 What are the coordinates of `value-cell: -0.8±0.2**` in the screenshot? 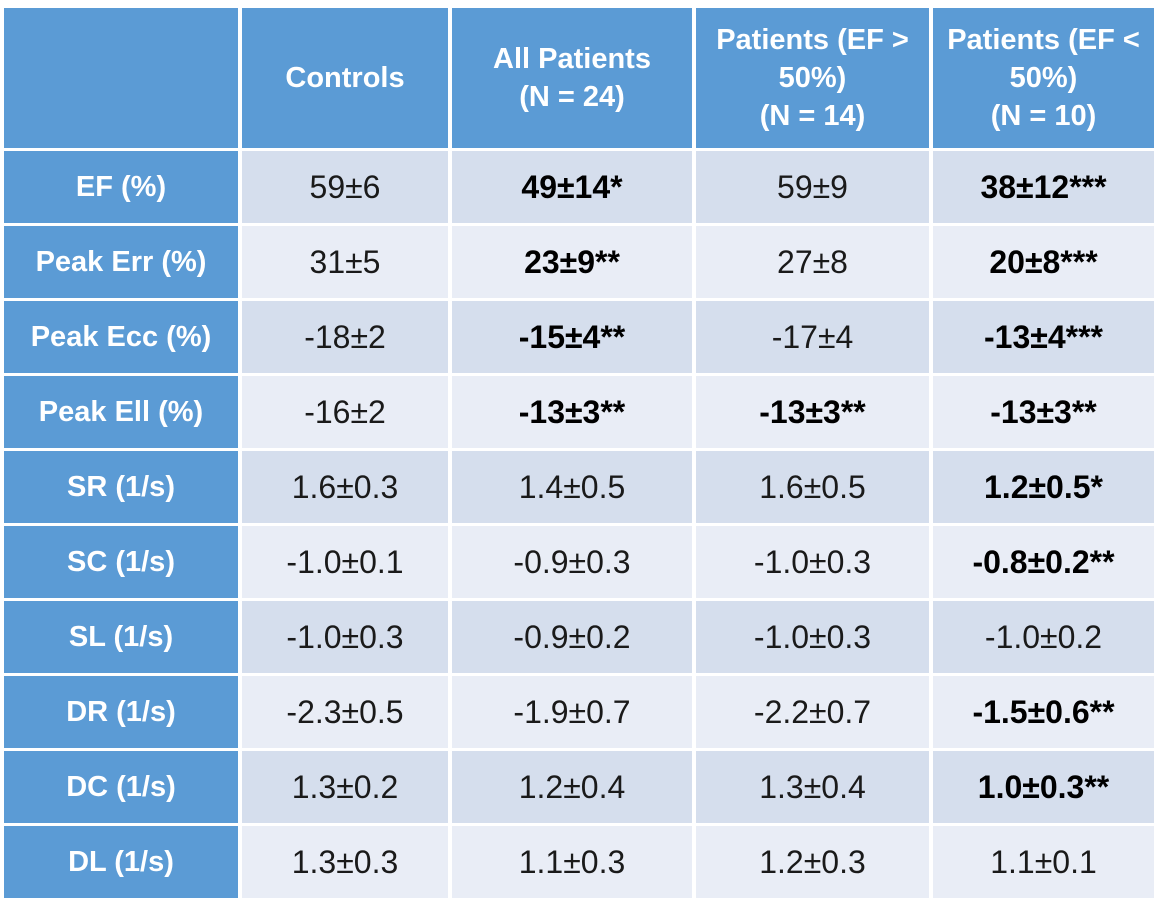 It's located at (1043, 562).